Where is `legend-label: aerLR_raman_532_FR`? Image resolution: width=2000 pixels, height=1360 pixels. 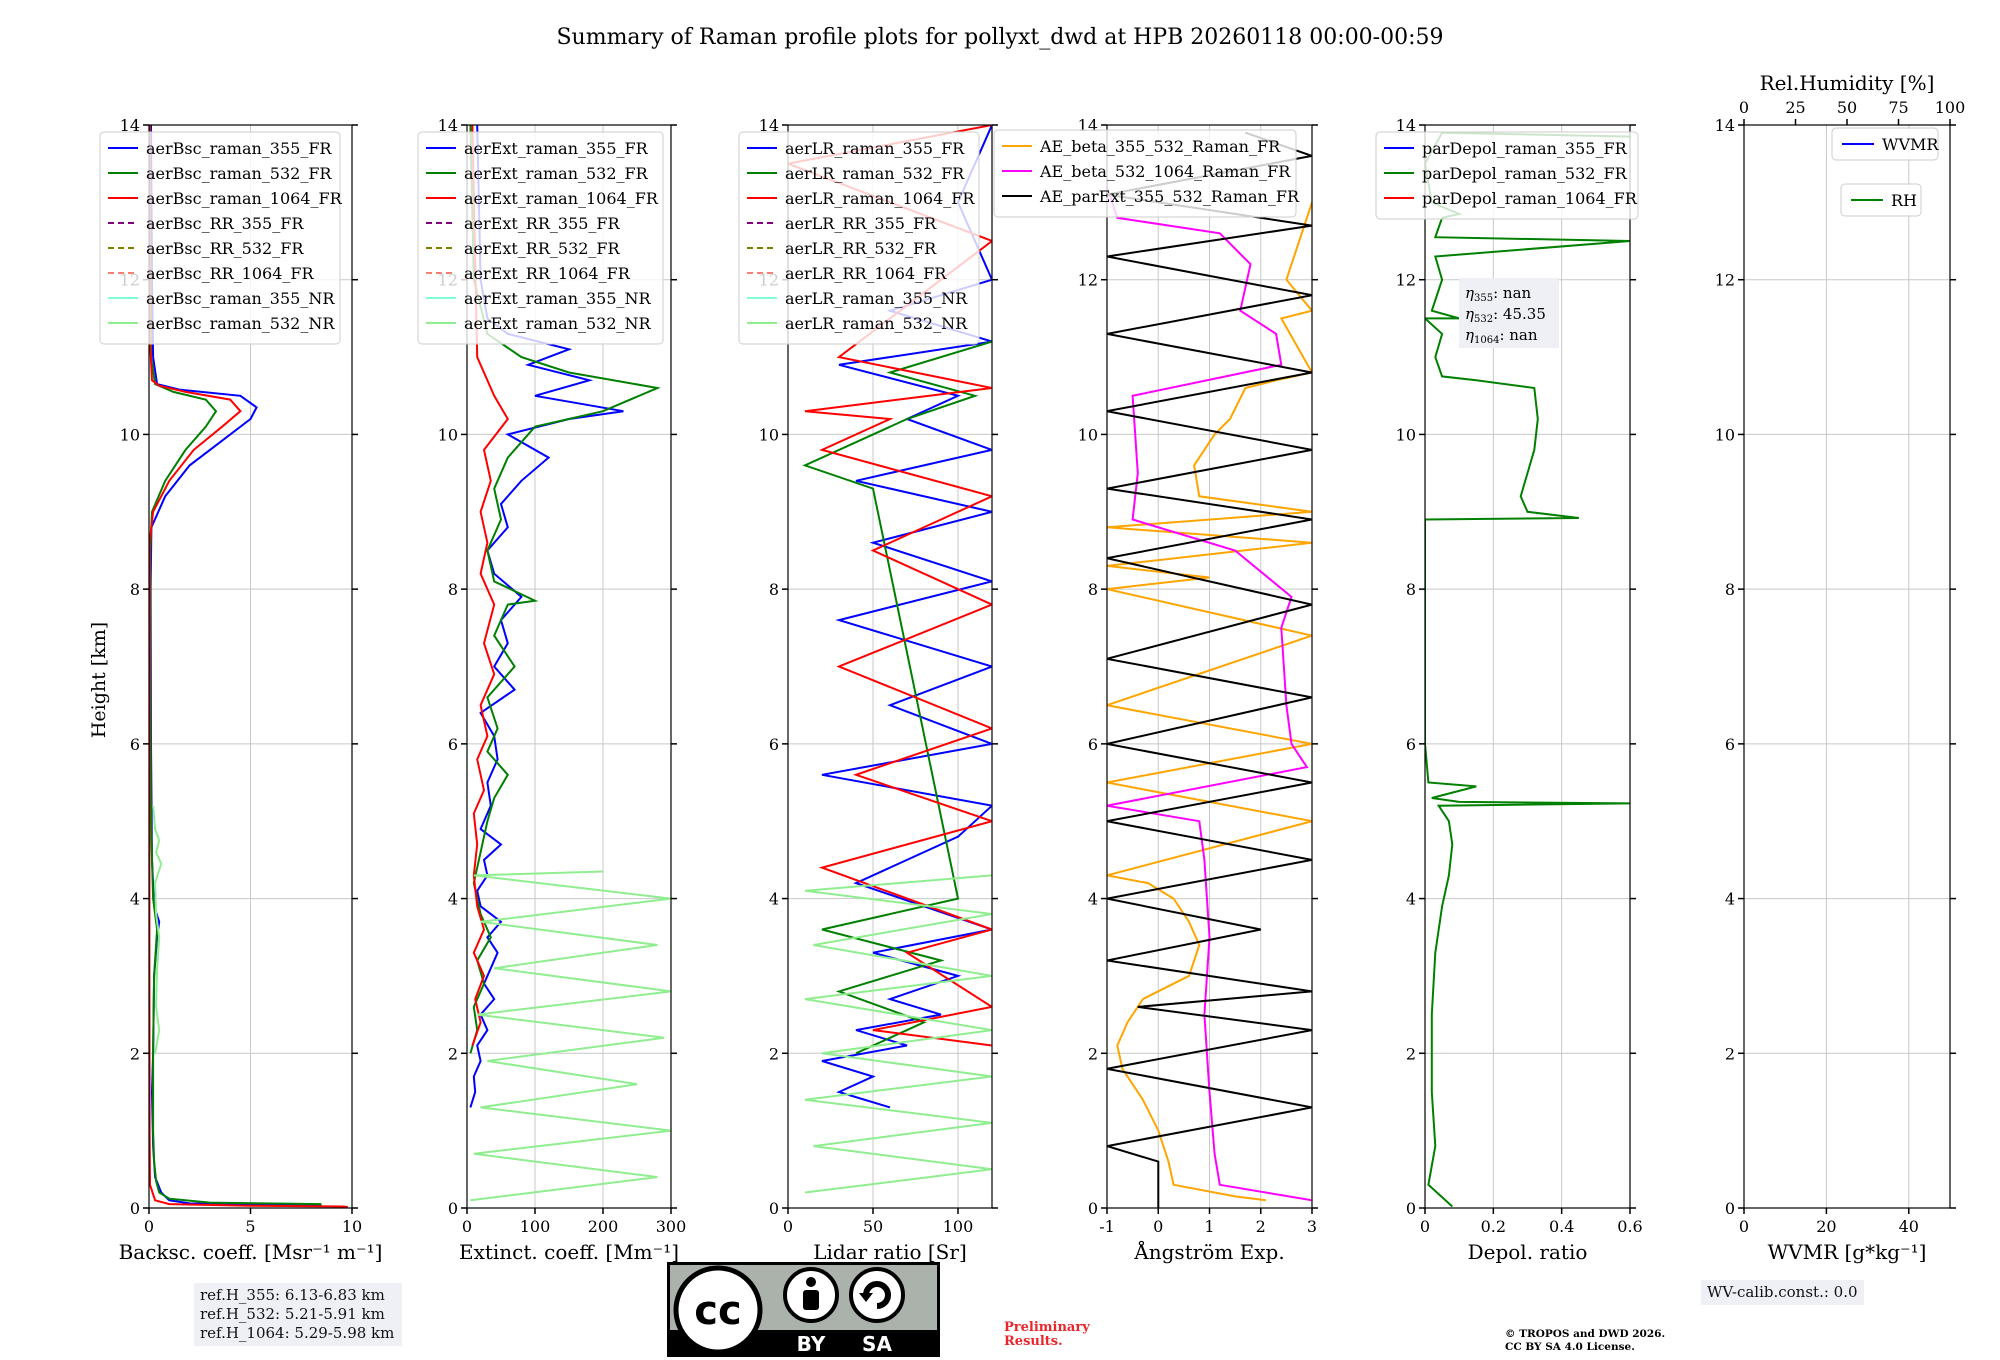
legend-label: aerLR_raman_532_FR is located at coordinates (875, 173).